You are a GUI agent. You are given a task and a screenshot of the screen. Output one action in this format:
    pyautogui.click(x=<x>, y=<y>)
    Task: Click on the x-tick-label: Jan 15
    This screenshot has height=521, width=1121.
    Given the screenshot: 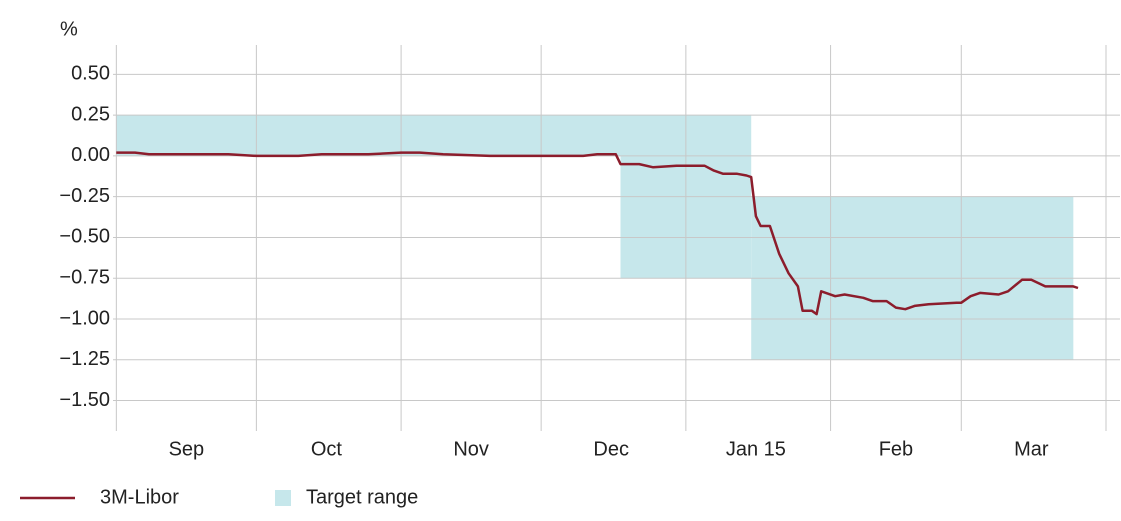 What is the action you would take?
    pyautogui.click(x=756, y=449)
    